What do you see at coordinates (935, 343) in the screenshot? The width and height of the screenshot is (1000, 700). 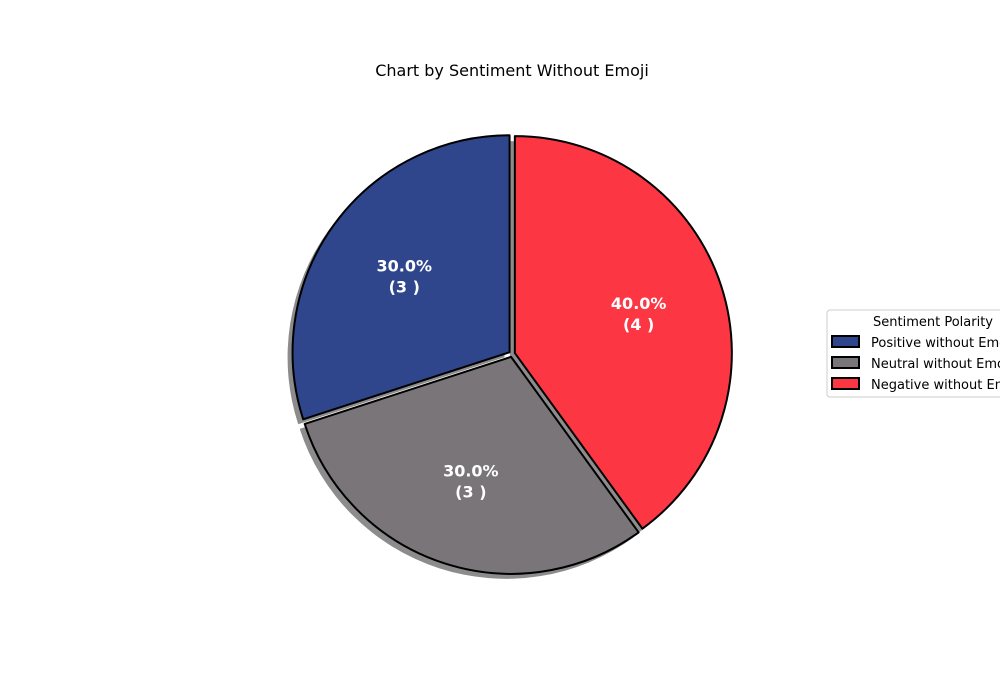 I see `legend-label: Positive without Emoji` at bounding box center [935, 343].